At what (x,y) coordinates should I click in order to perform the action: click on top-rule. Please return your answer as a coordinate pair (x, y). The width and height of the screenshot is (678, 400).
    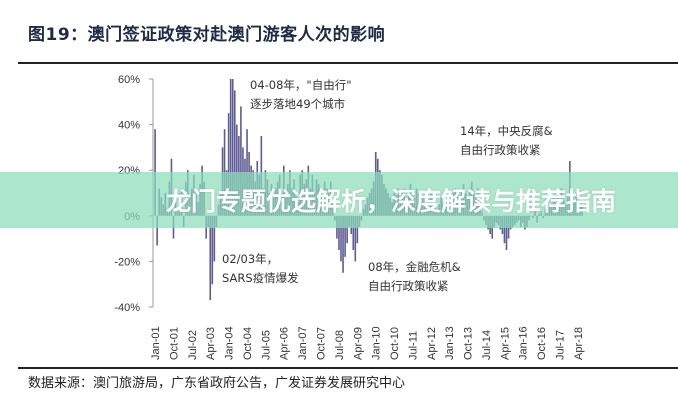
    Looking at the image, I should click on (348, 63).